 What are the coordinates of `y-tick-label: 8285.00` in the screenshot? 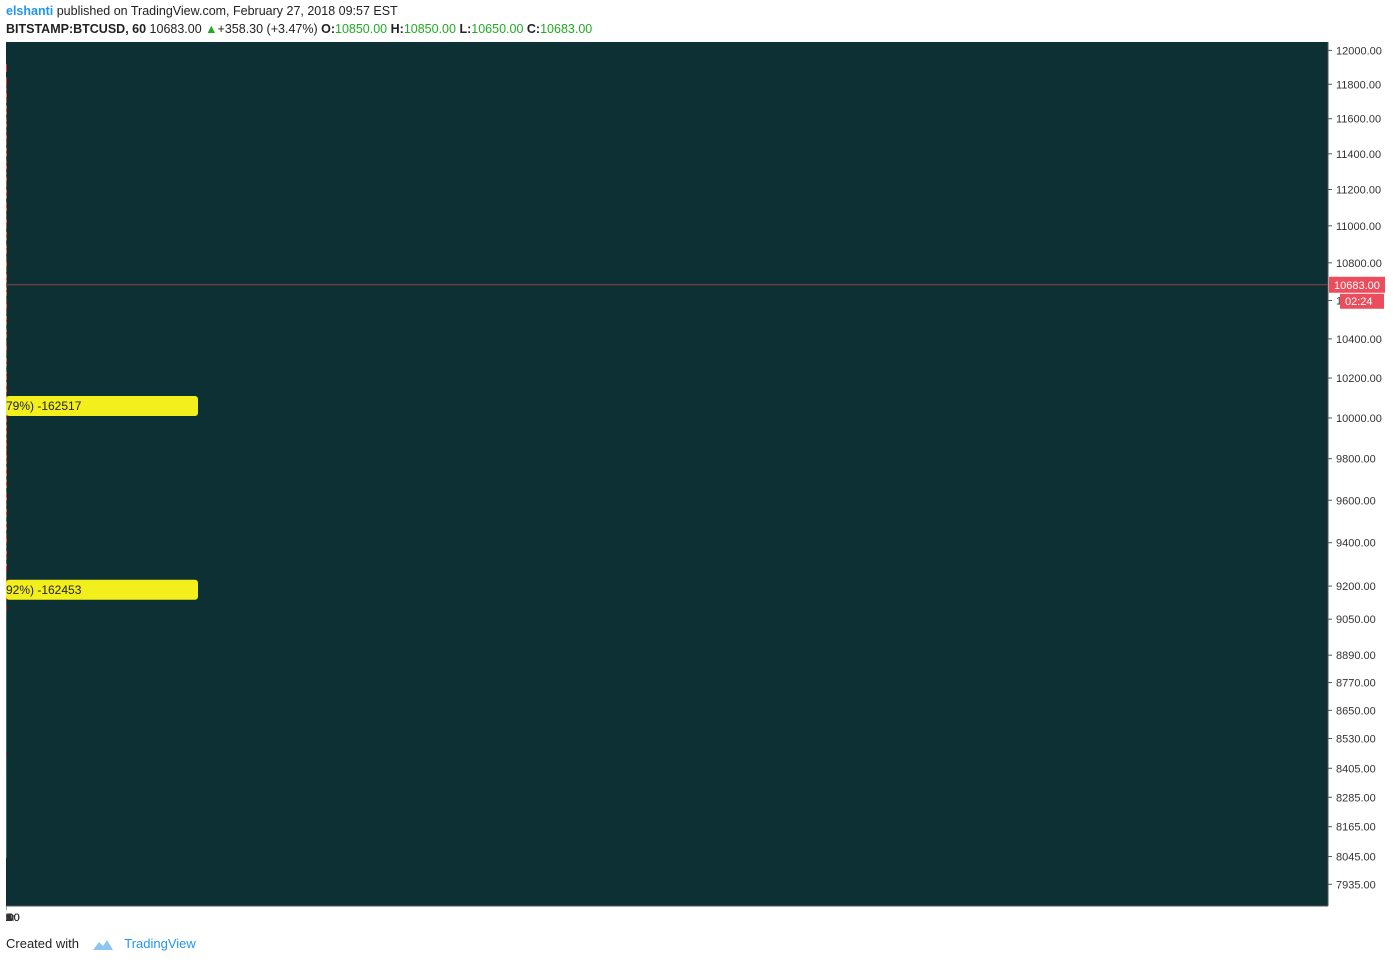 It's located at (1356, 798).